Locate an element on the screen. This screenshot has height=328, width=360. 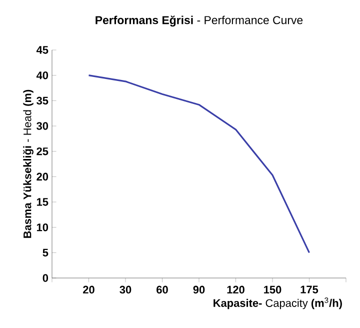
x-axis-title: Kapasite- Capacity (m$^{3}$/h) is located at coordinates (278, 304).